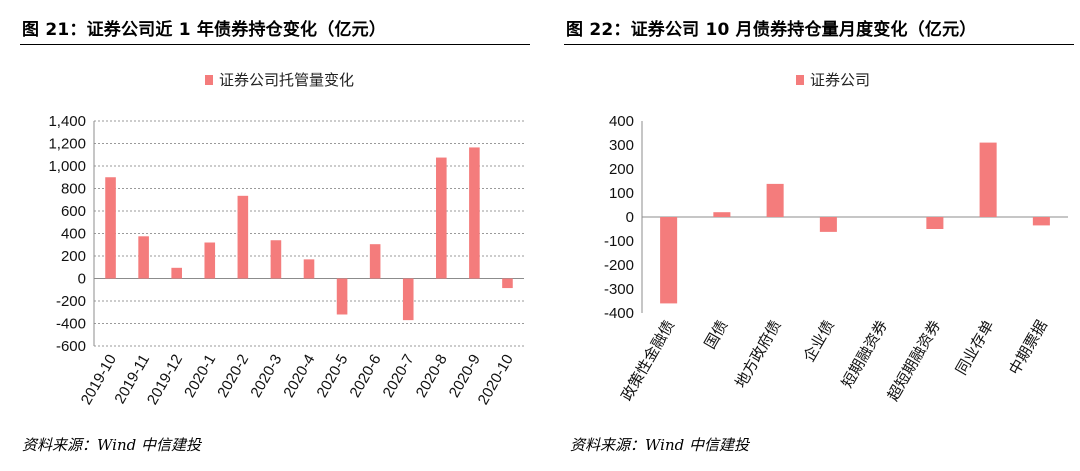 The height and width of the screenshot is (471, 1080). What do you see at coordinates (399, 376) in the screenshot?
I see `x-tick-label: 2020-7` at bounding box center [399, 376].